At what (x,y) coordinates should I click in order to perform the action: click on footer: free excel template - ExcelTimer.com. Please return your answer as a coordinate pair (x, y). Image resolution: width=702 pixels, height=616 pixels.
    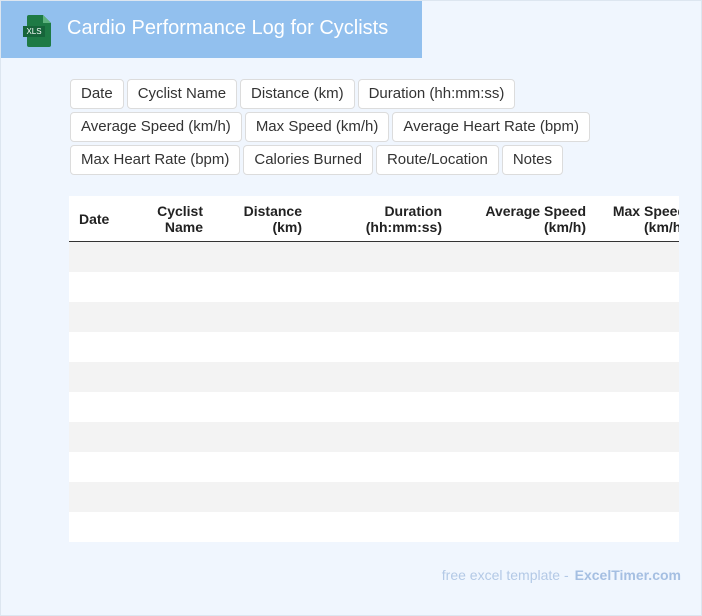
    Looking at the image, I should click on (561, 575).